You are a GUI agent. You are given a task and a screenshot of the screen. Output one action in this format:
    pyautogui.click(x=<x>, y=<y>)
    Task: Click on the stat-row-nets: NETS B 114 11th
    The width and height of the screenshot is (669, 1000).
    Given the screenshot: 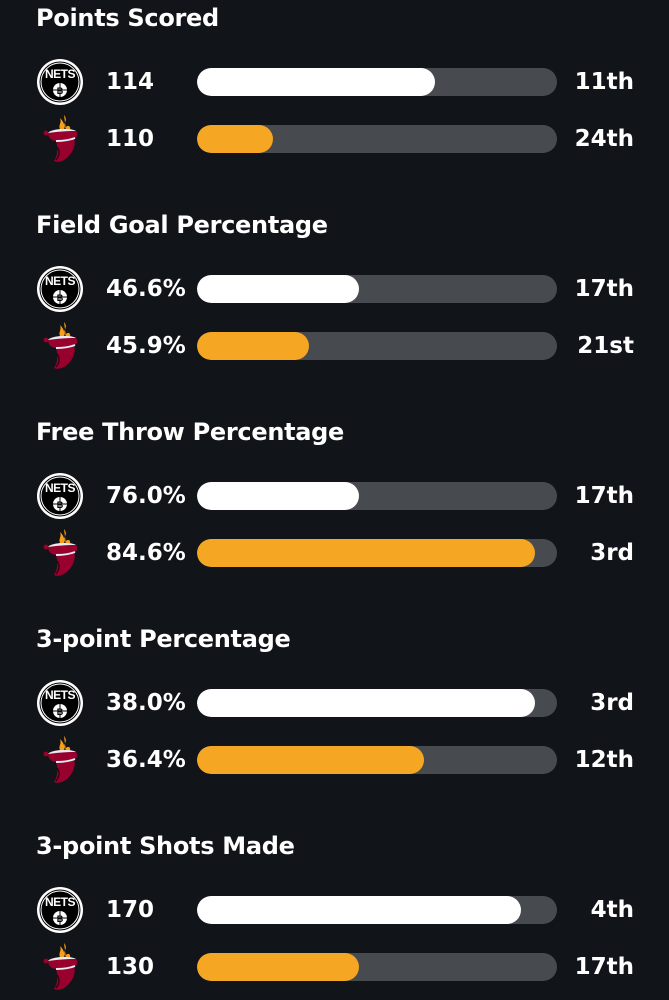 What is the action you would take?
    pyautogui.click(x=334, y=82)
    